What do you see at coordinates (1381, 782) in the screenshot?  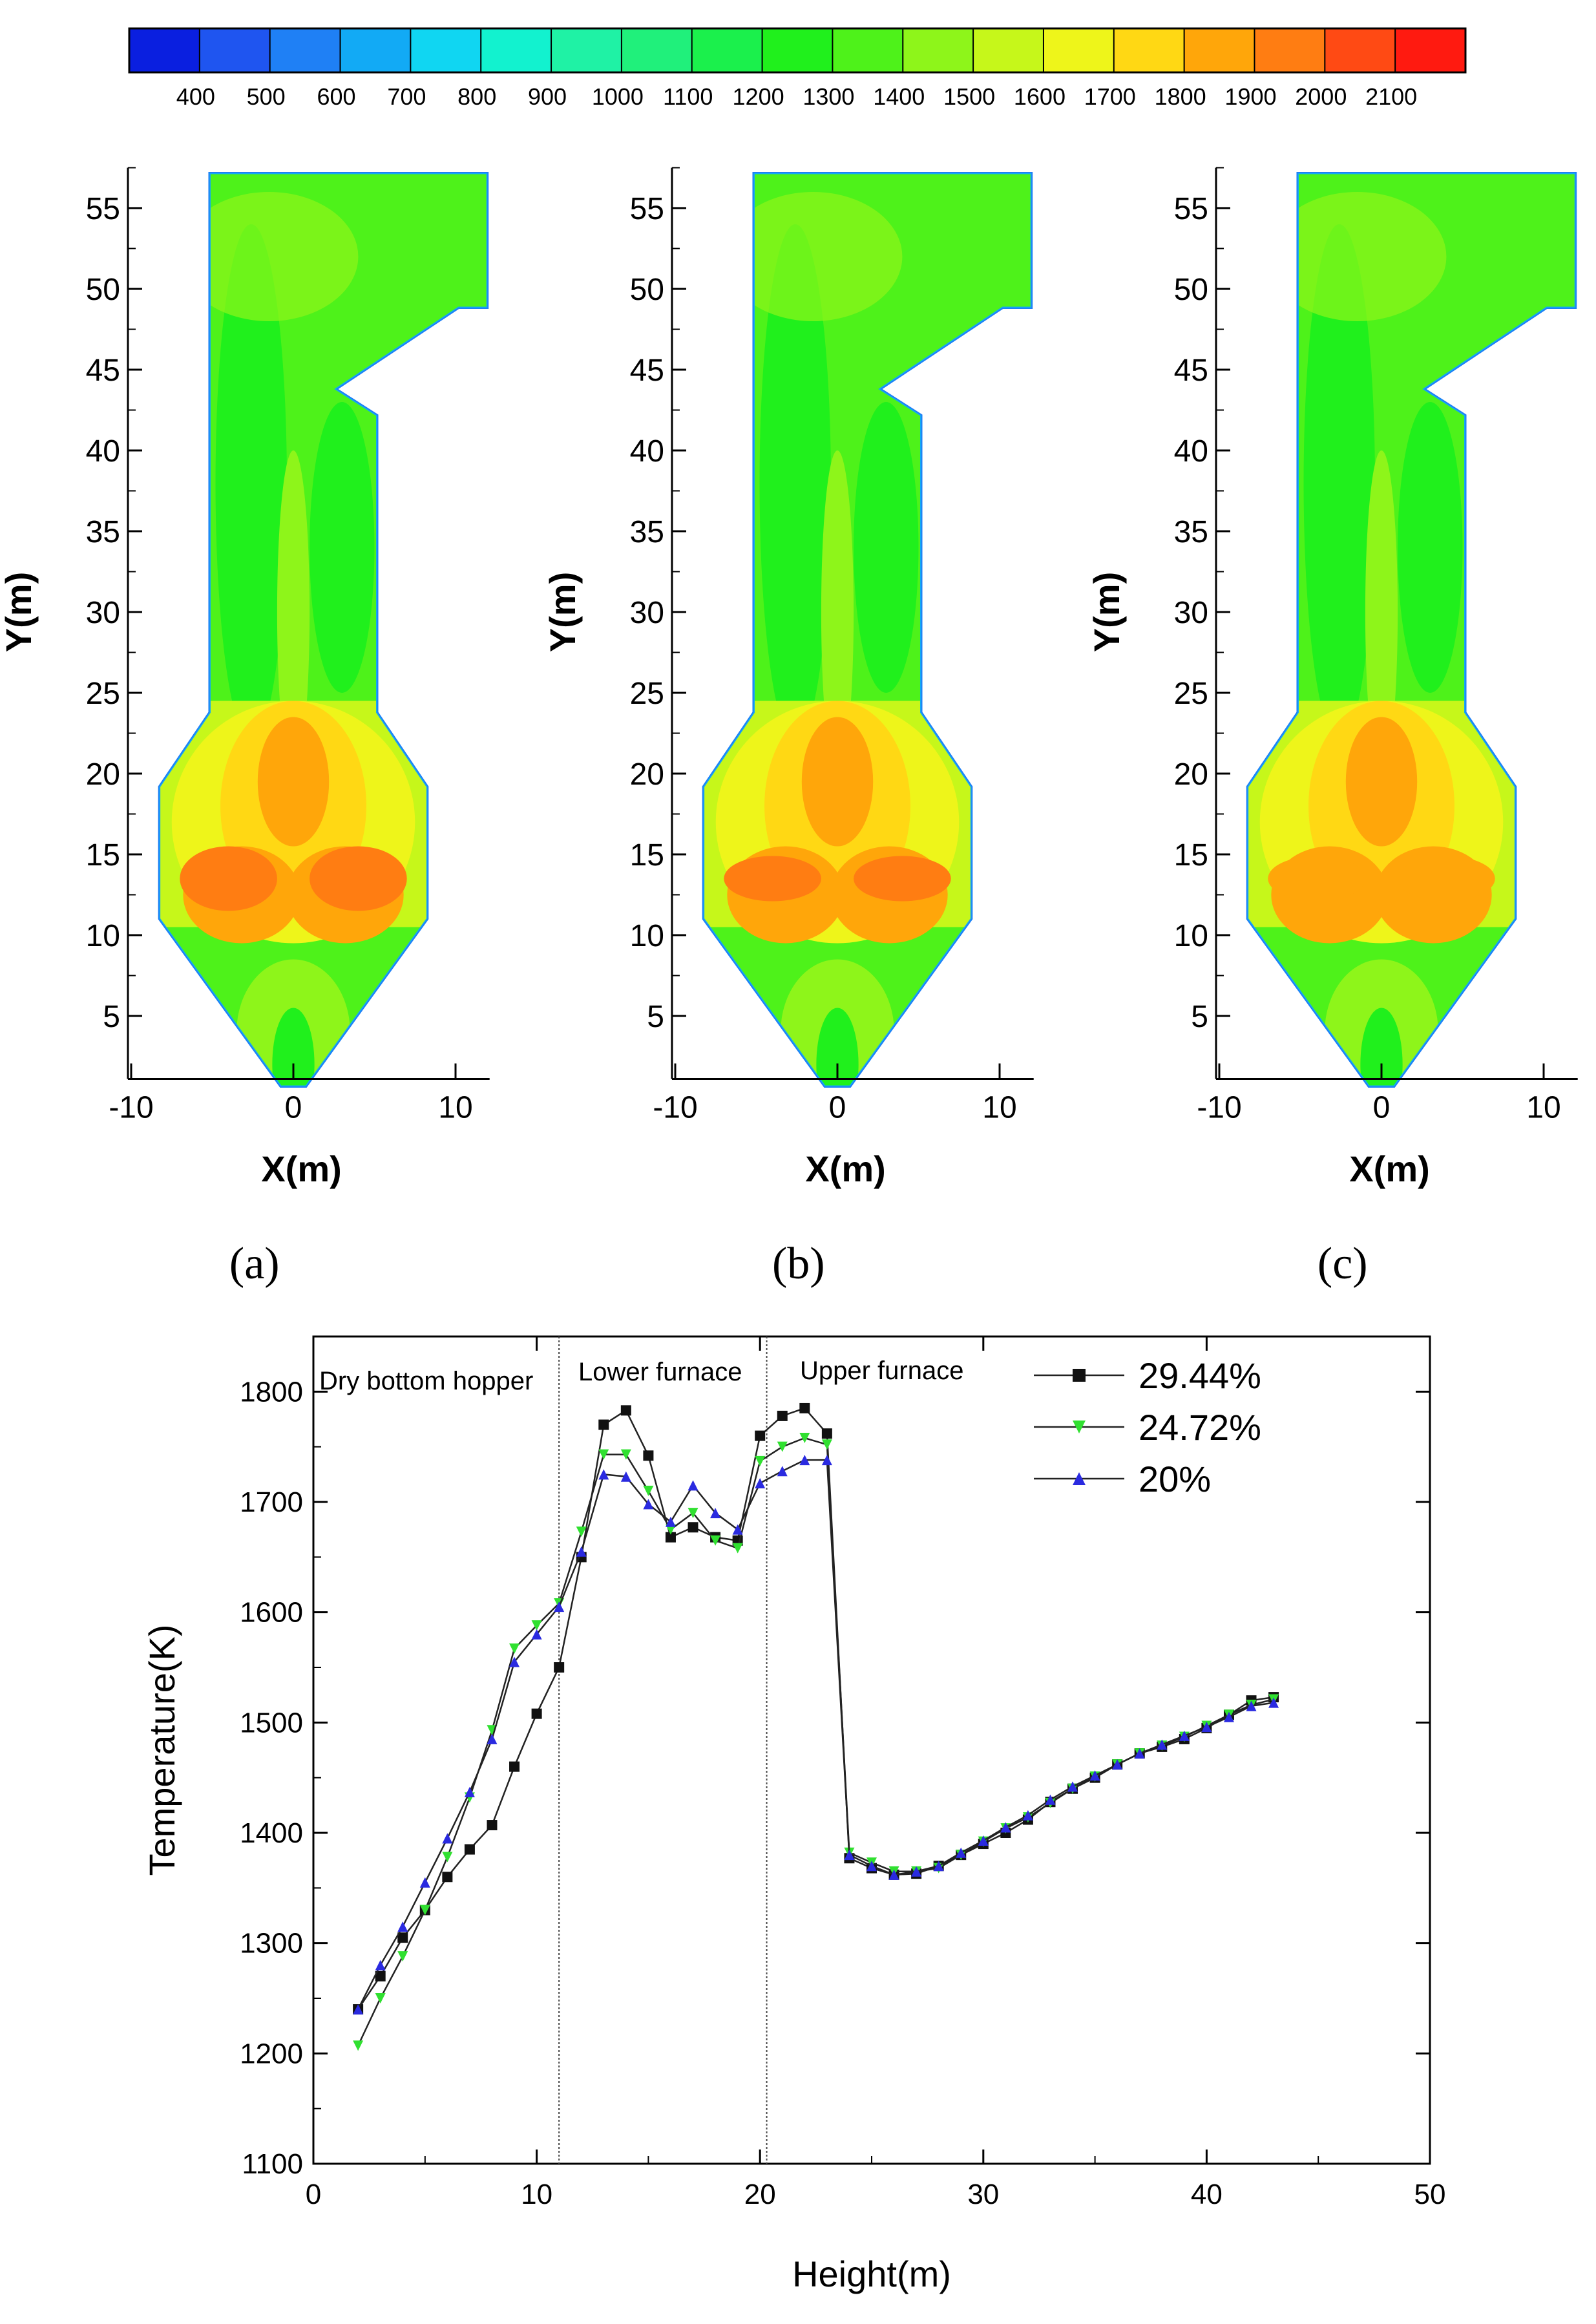 I see `field-hot-column` at bounding box center [1381, 782].